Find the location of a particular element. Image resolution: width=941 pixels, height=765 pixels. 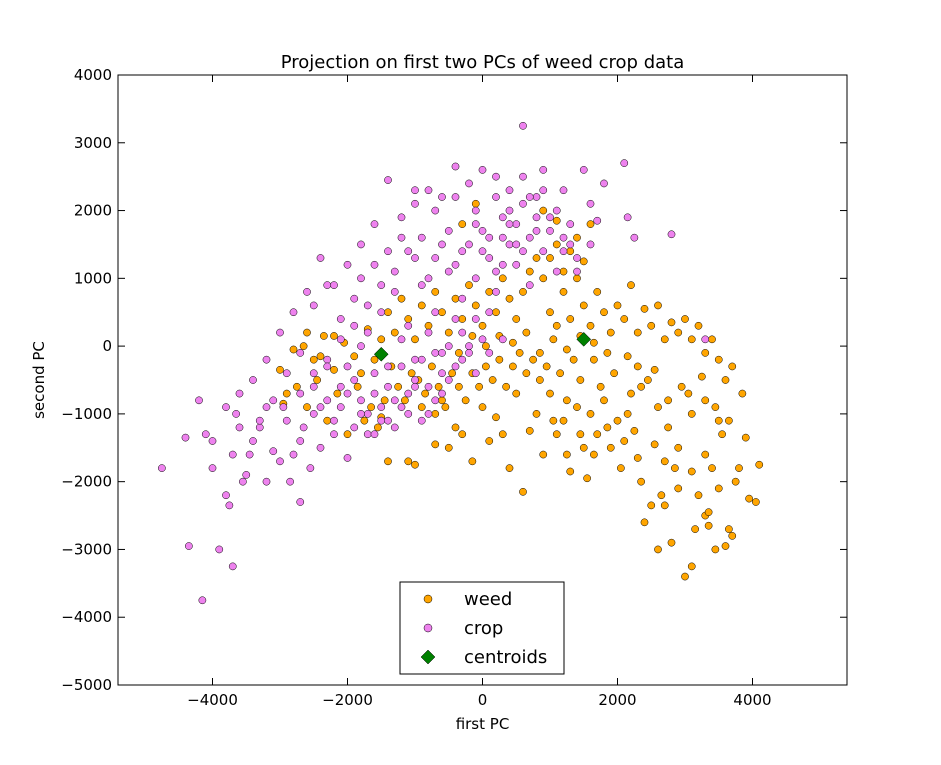

x-tick-label: −4000 is located at coordinates (212, 700).